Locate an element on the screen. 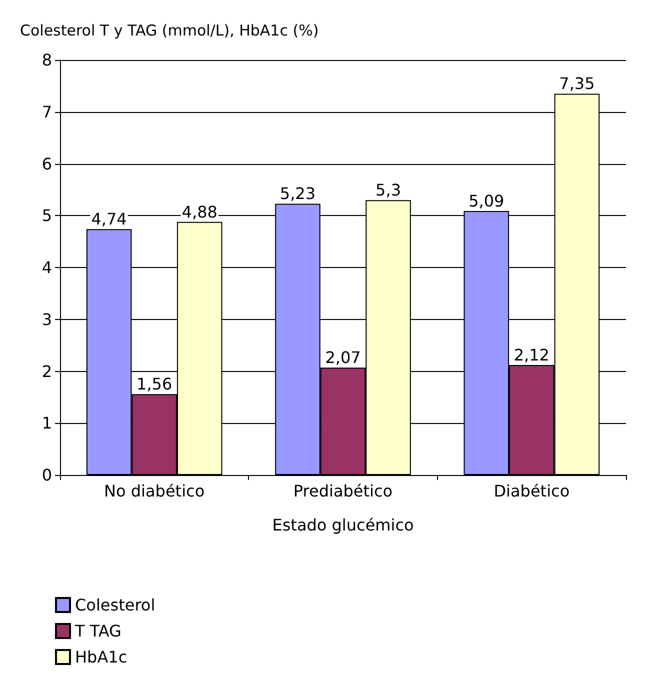 The height and width of the screenshot is (682, 654). x-tick-label: Diabético is located at coordinates (532, 491).